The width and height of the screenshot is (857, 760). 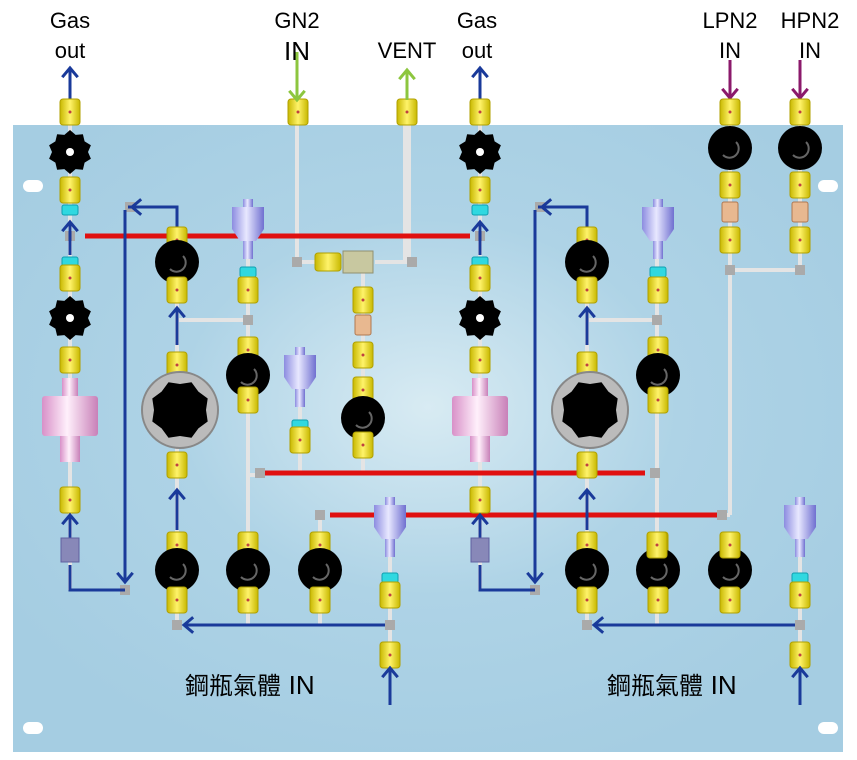 What do you see at coordinates (810, 36) in the screenshot?
I see `hpn2-in-label: HPN2 IN` at bounding box center [810, 36].